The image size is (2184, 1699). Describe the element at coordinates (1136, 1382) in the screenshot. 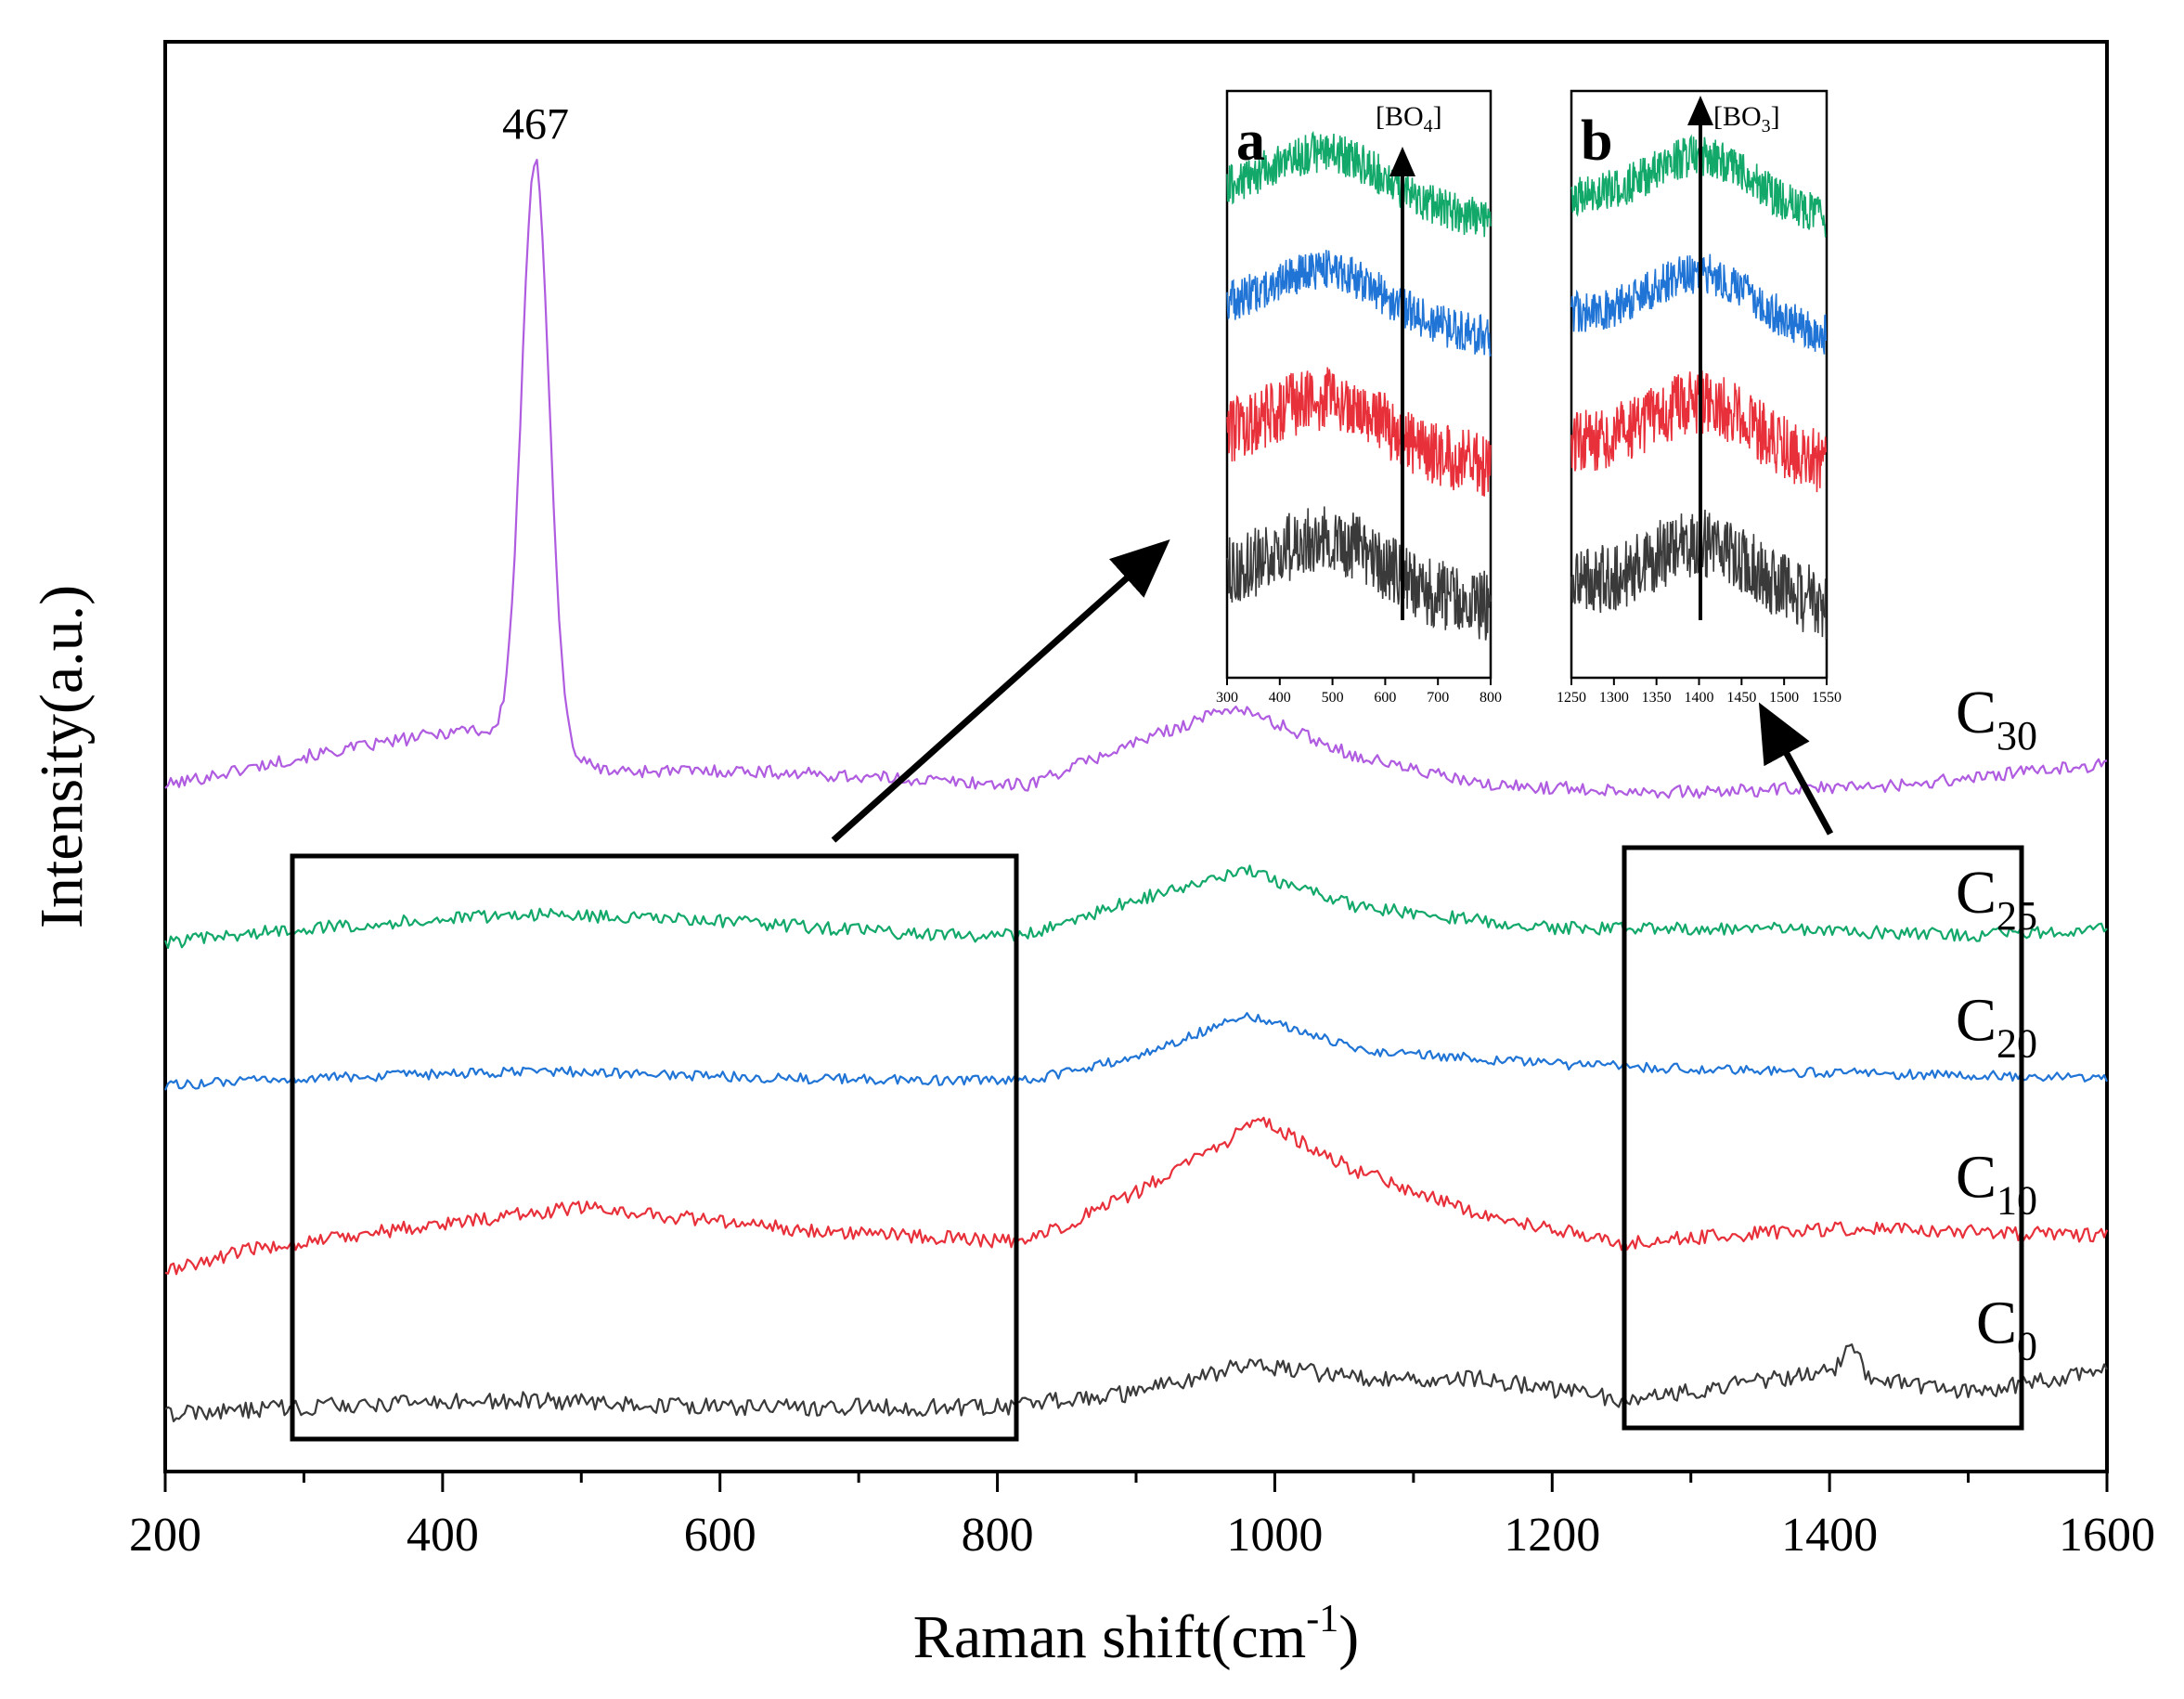

I see `series-C0` at that location.